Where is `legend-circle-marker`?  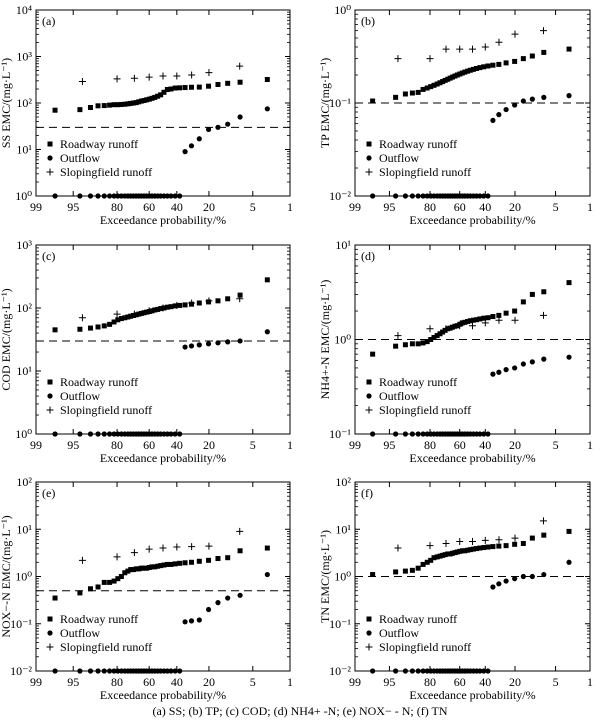
legend-circle-marker is located at coordinates (50, 633).